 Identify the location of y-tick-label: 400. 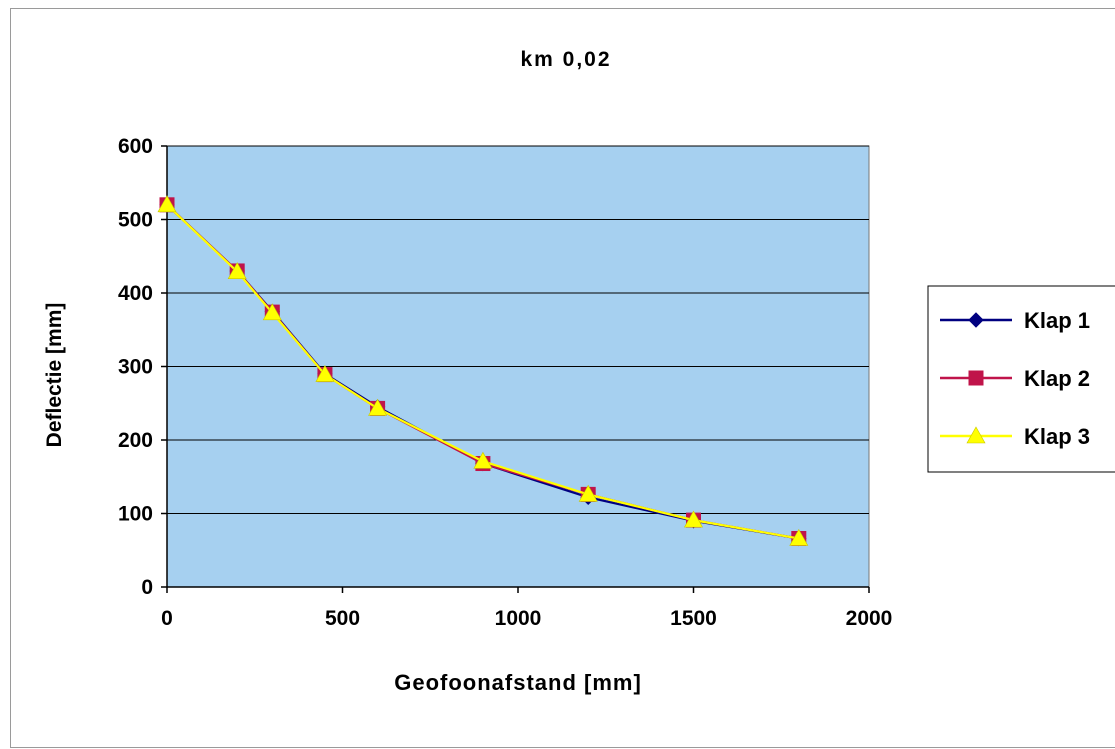
(135, 293).